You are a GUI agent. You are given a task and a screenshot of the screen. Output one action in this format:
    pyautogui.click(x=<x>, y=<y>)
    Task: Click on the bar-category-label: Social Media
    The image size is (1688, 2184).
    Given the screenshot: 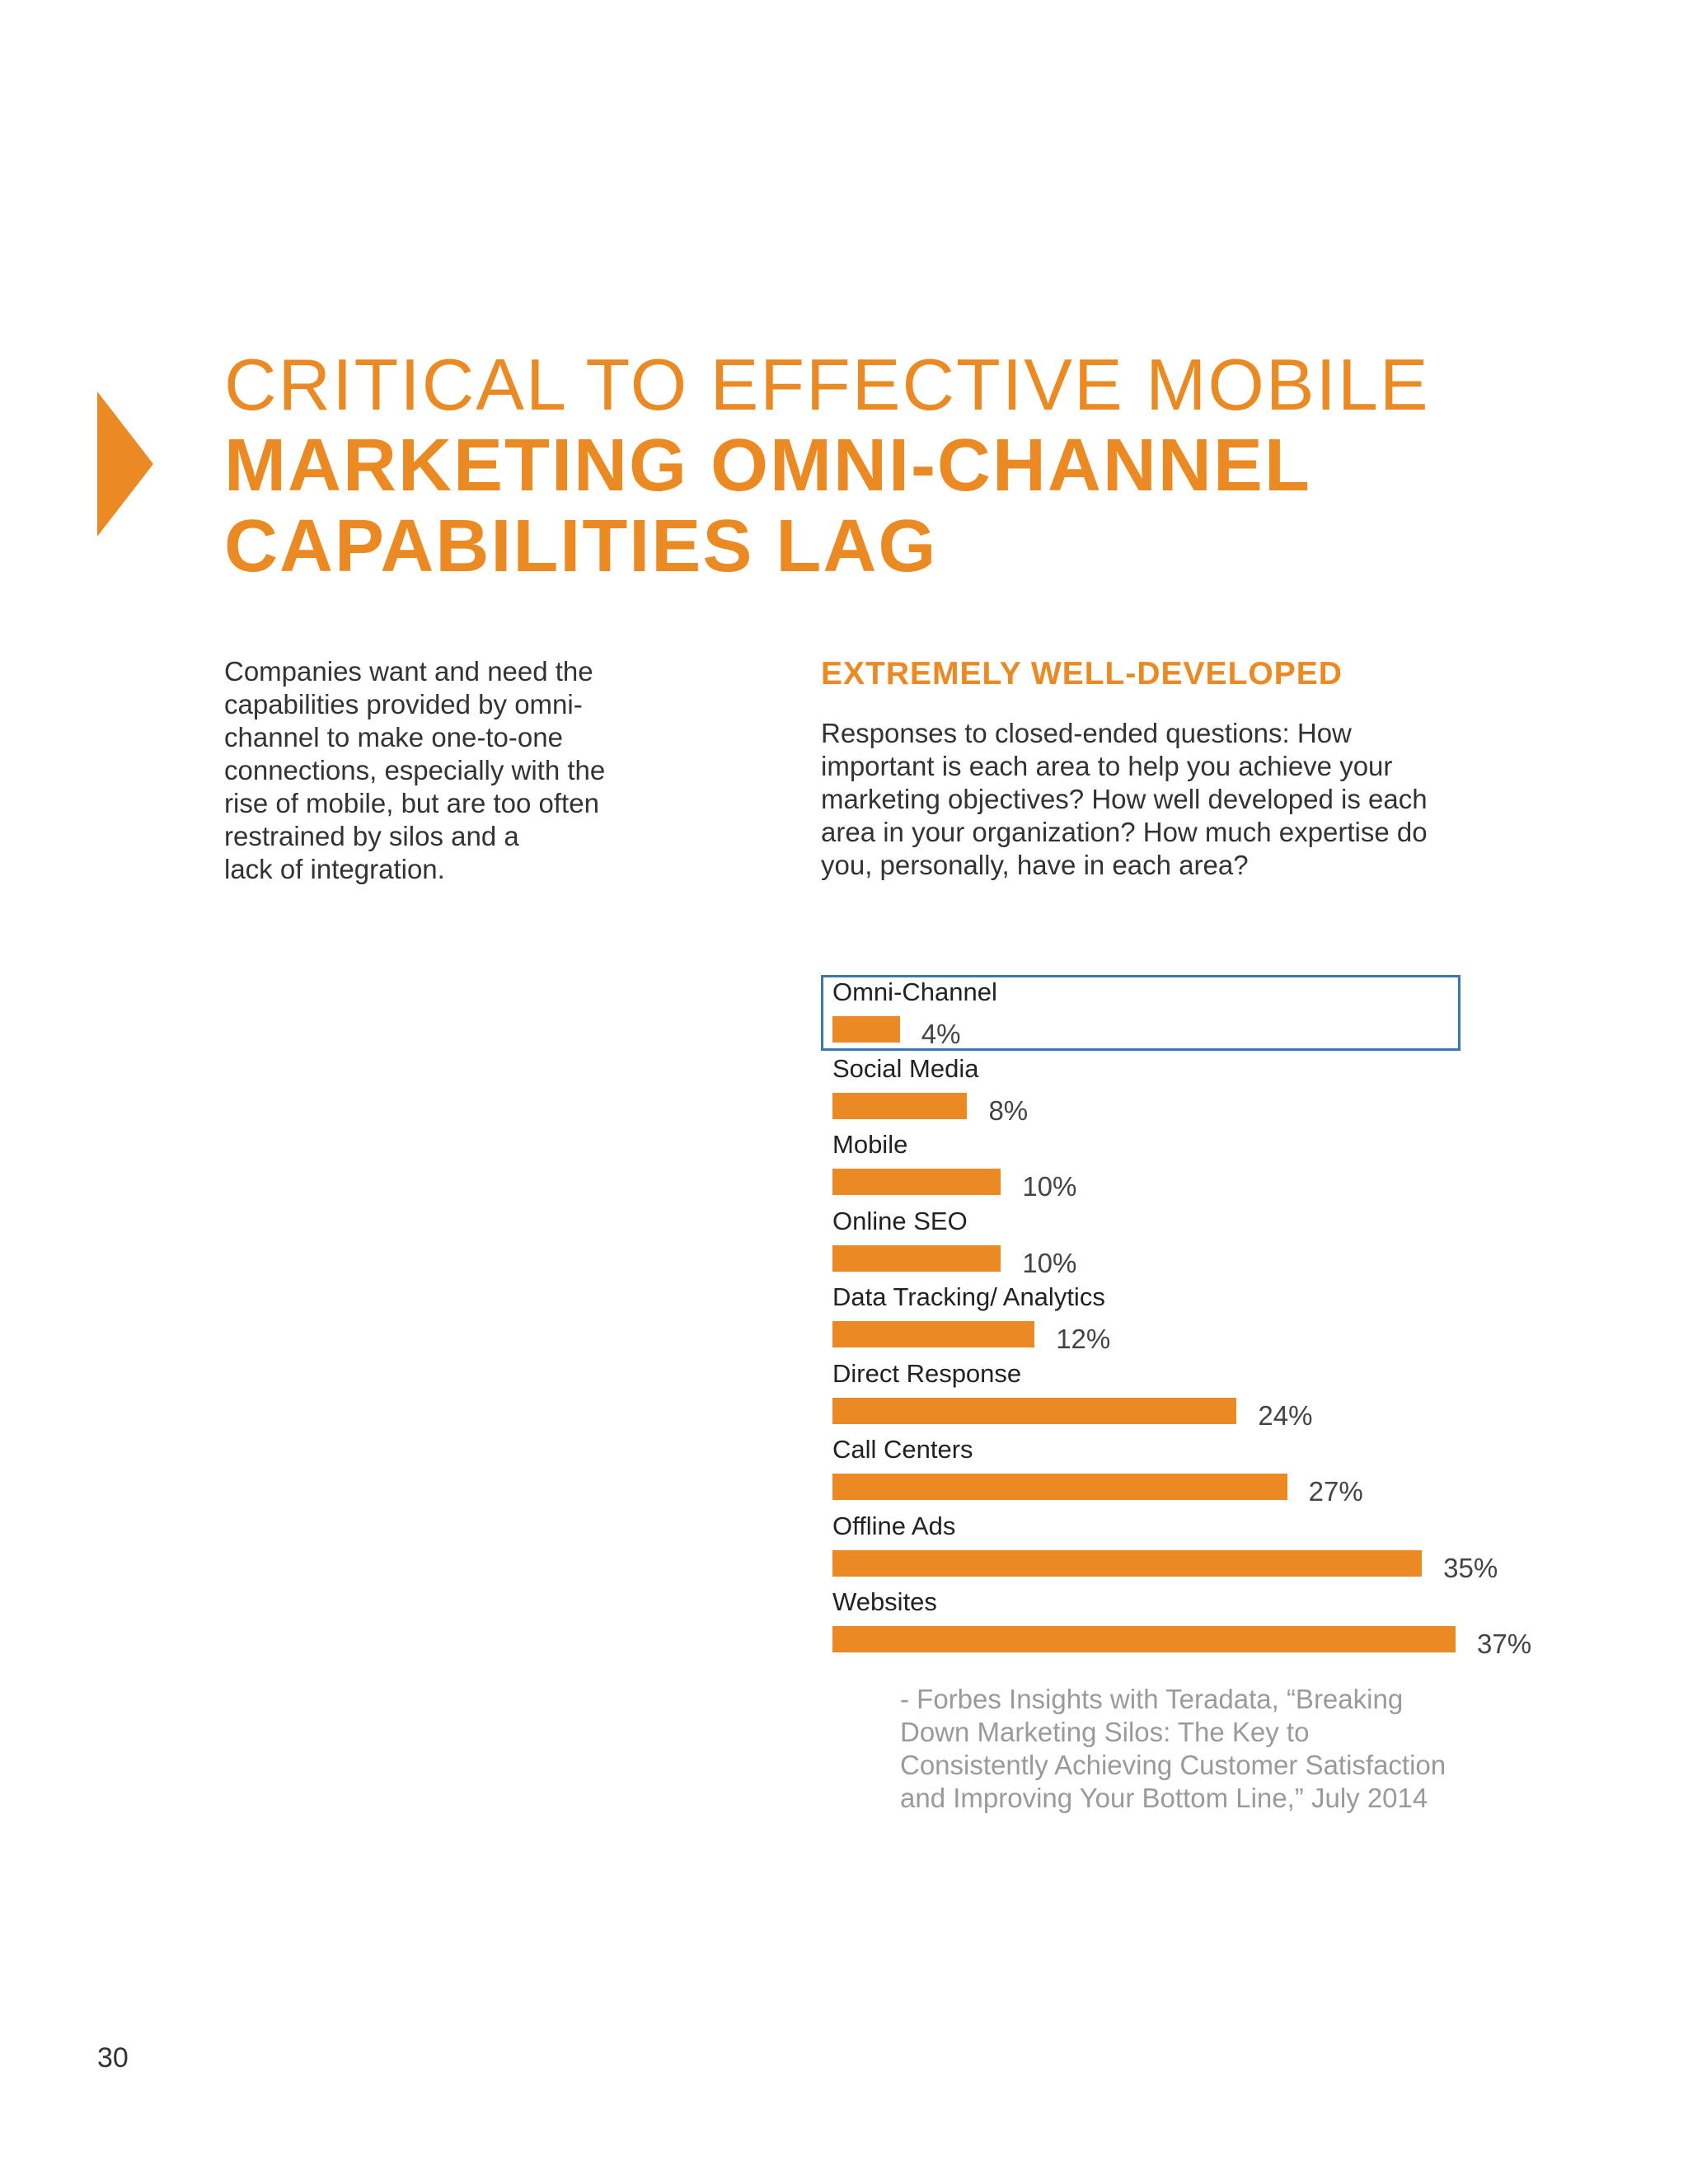 What is the action you would take?
    pyautogui.click(x=905, y=1068)
    